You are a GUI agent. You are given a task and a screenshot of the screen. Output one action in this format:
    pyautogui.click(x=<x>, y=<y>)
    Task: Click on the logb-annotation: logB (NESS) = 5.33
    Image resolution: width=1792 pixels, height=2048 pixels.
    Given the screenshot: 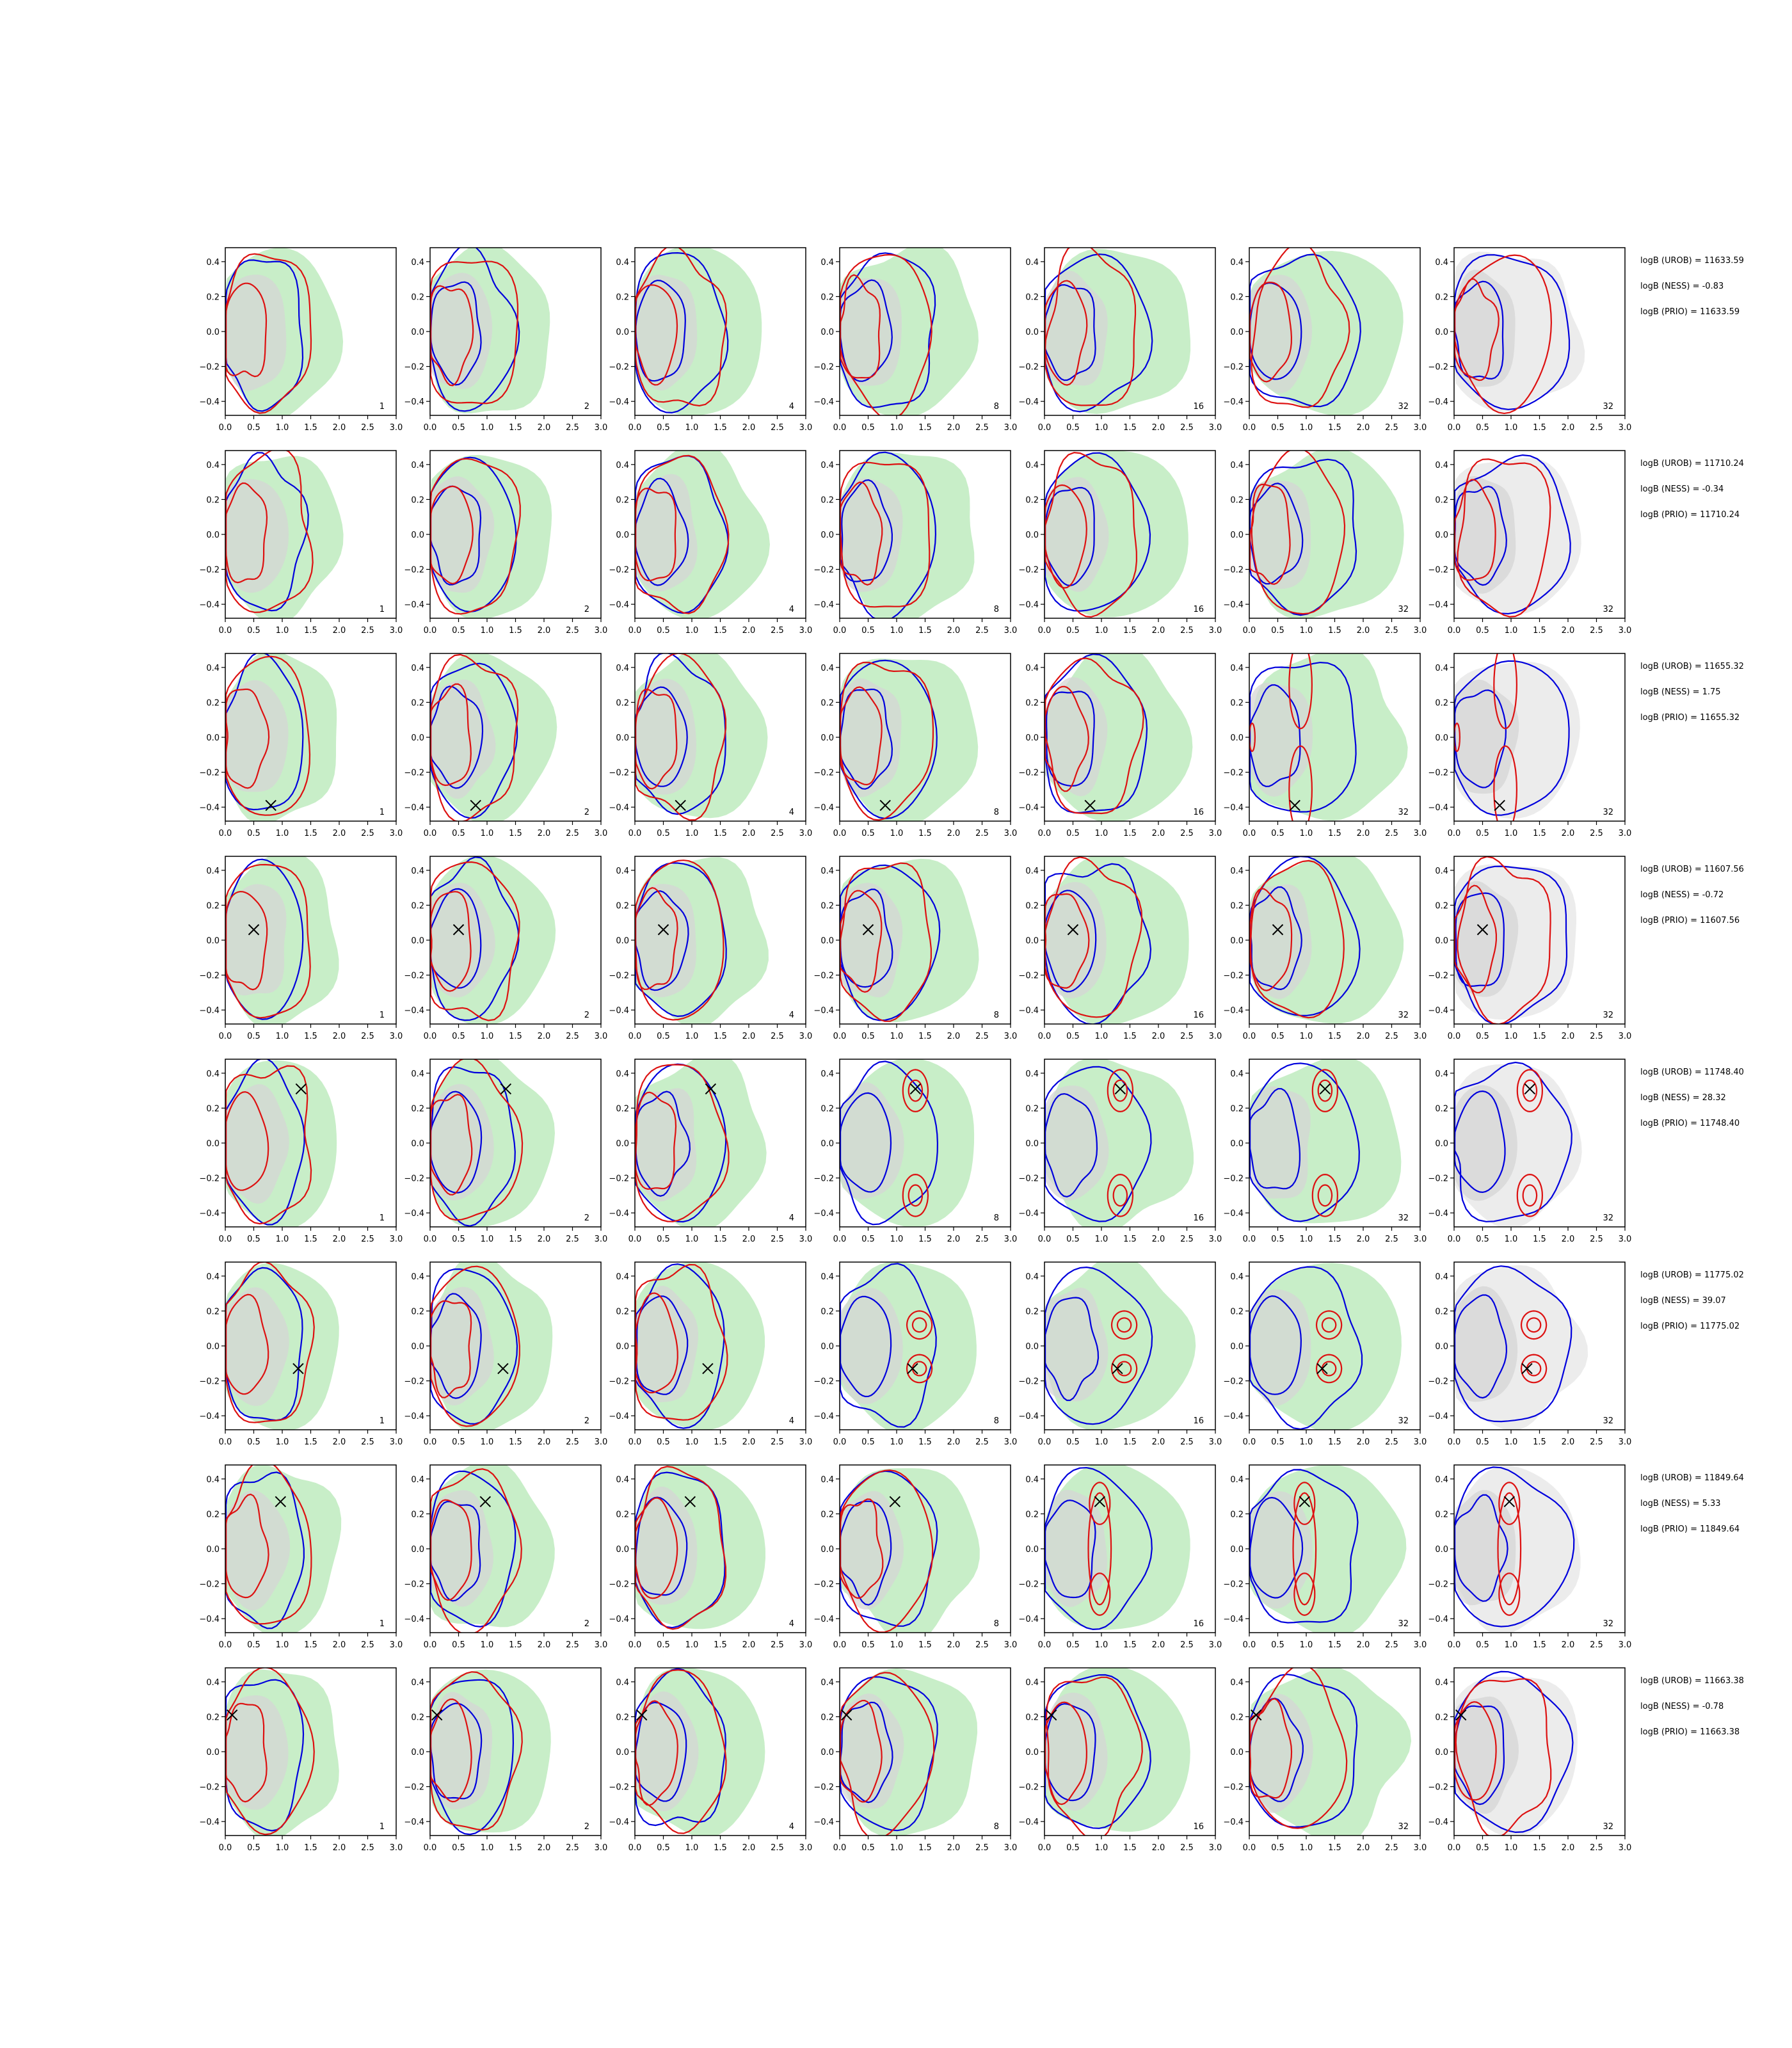 What is the action you would take?
    pyautogui.click(x=1680, y=1503)
    